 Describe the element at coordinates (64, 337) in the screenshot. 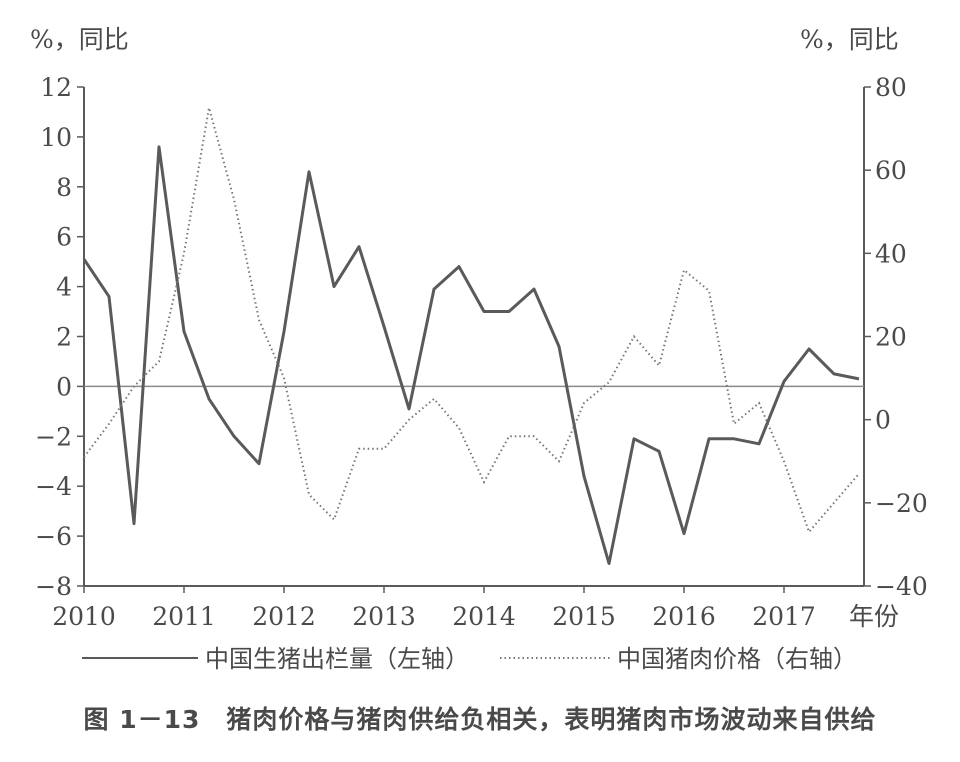

I see `left-tick-label: 2` at that location.